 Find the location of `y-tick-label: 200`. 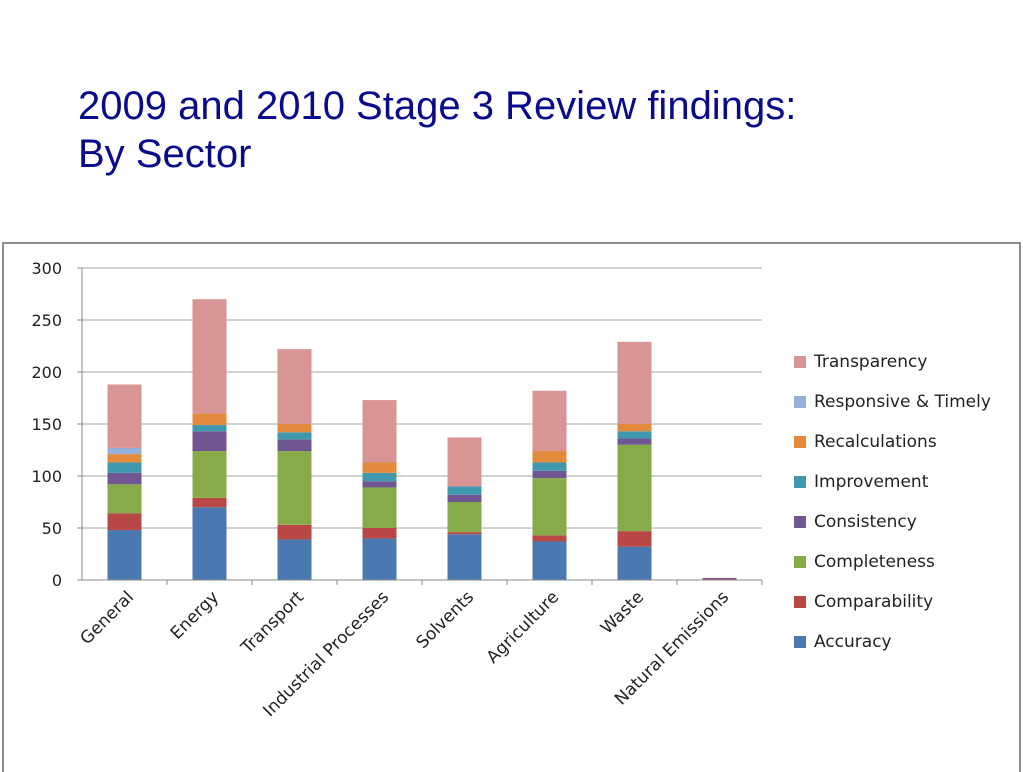

y-tick-label: 200 is located at coordinates (46, 372).